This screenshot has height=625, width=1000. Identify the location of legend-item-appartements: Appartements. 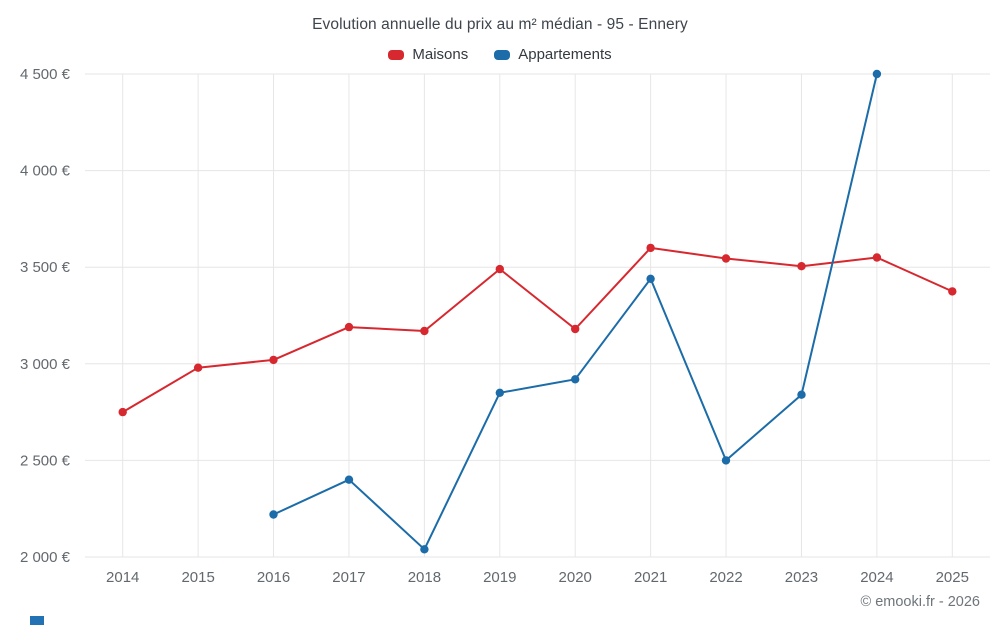
(553, 54).